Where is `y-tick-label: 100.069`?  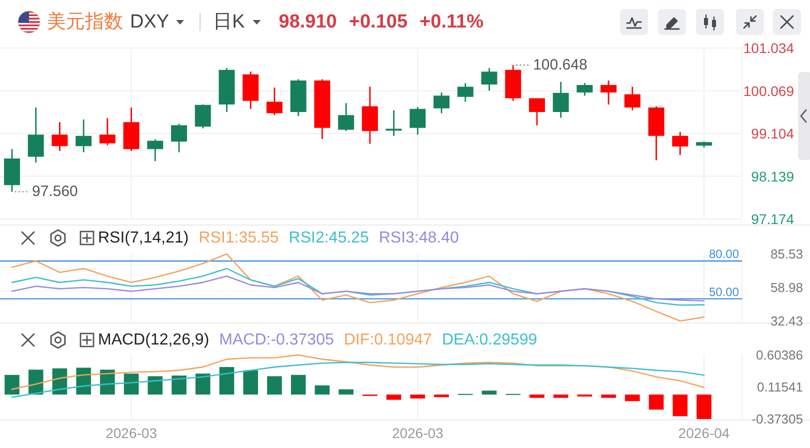
y-tick-label: 100.069 is located at coordinates (768, 90).